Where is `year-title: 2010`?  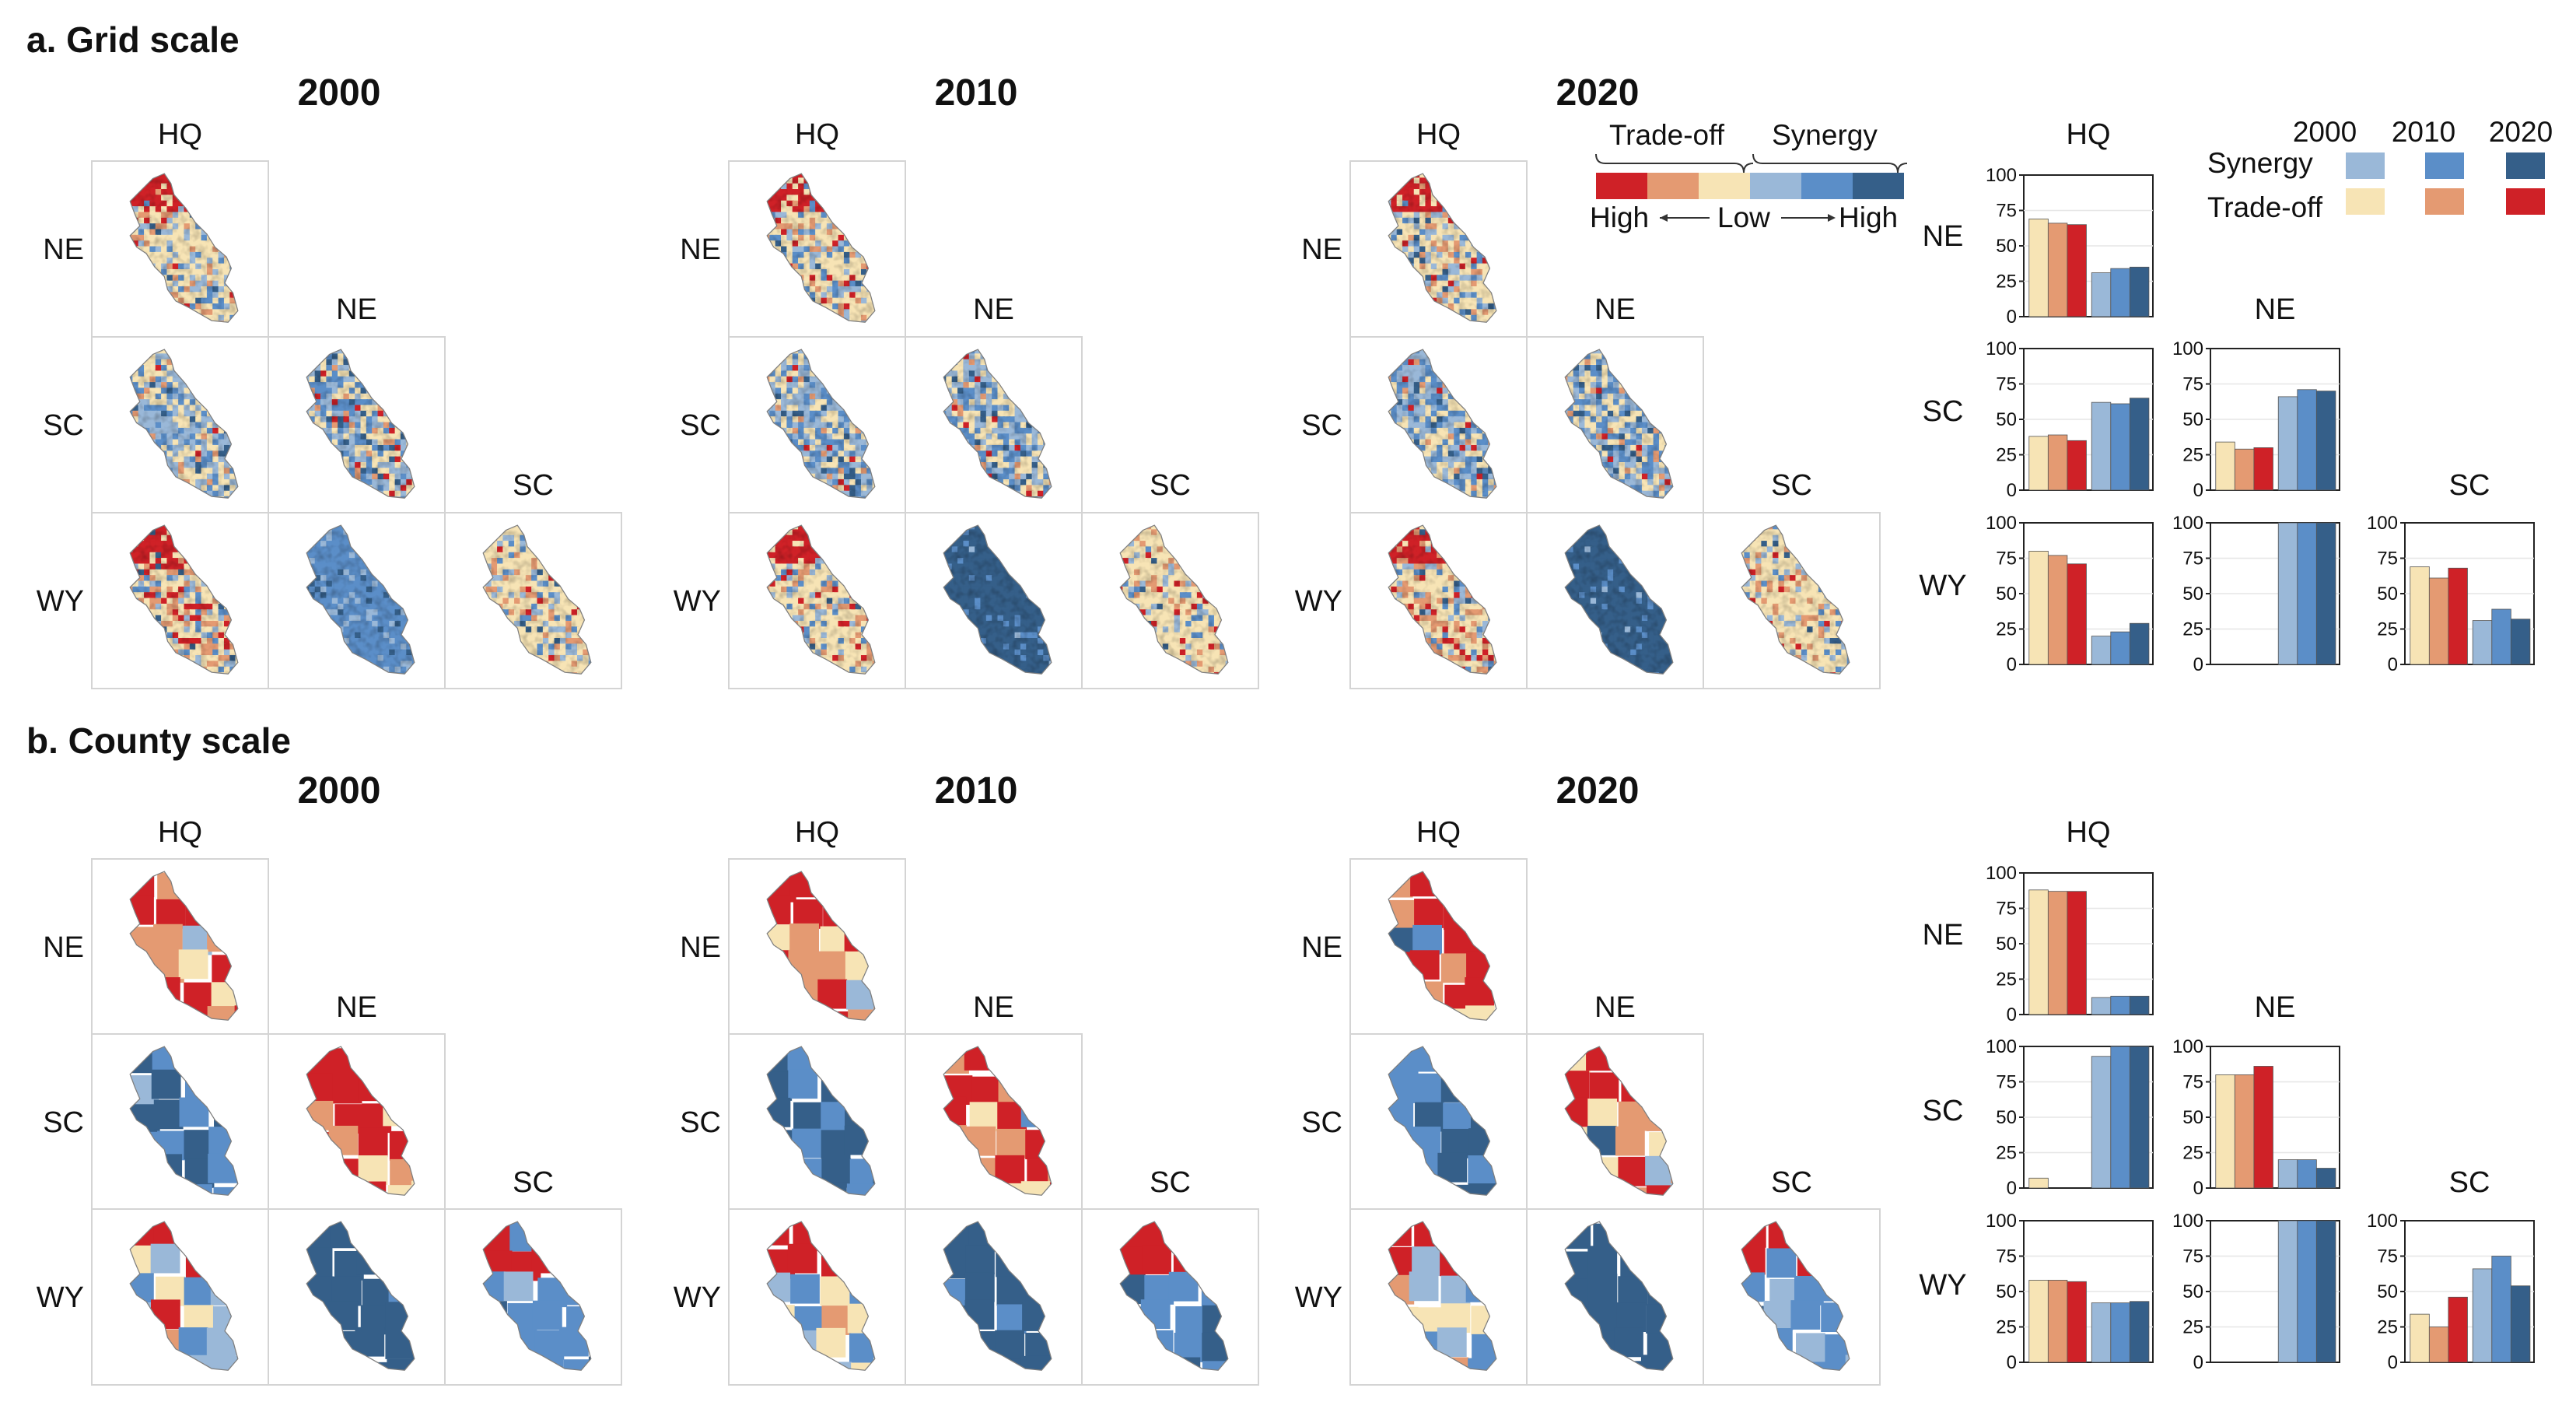
year-title: 2010 is located at coordinates (976, 93).